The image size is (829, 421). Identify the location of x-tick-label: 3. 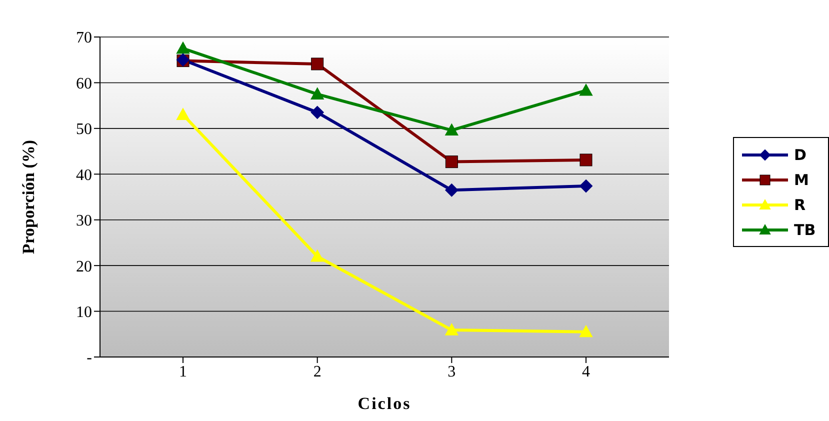
(452, 371).